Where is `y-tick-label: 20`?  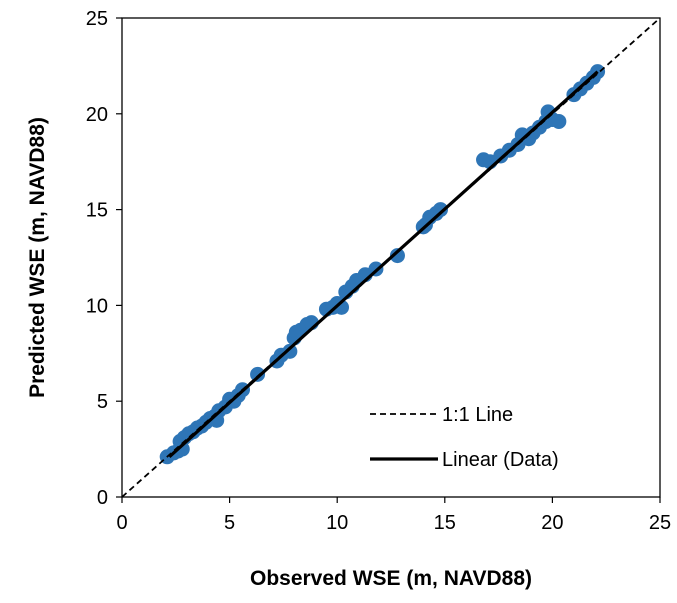
y-tick-label: 20 is located at coordinates (97, 115).